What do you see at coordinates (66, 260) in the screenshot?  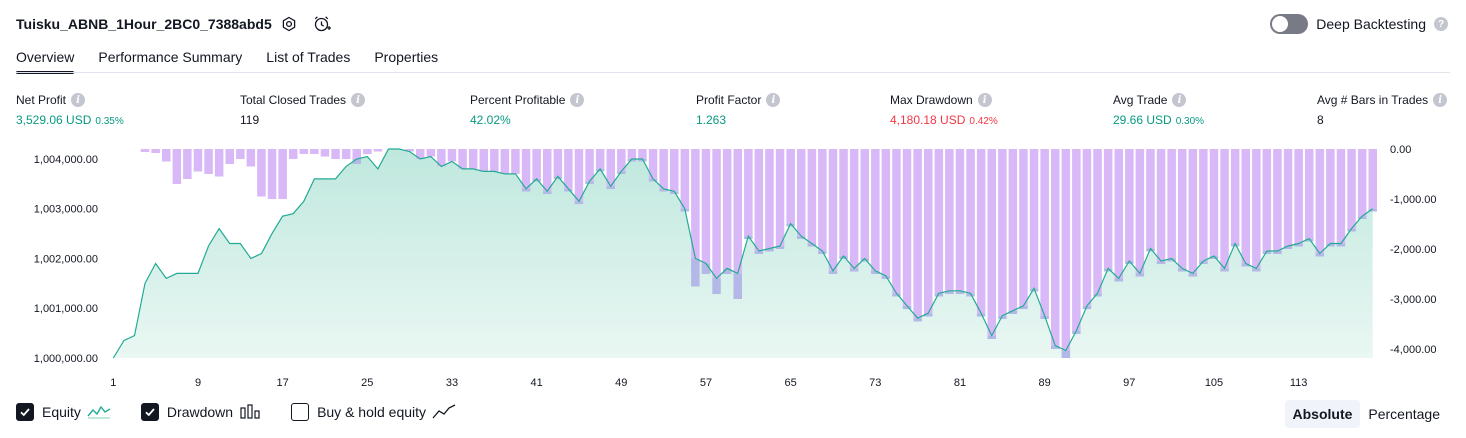 I see `y-axis-left-label: 1,002,000.00` at bounding box center [66, 260].